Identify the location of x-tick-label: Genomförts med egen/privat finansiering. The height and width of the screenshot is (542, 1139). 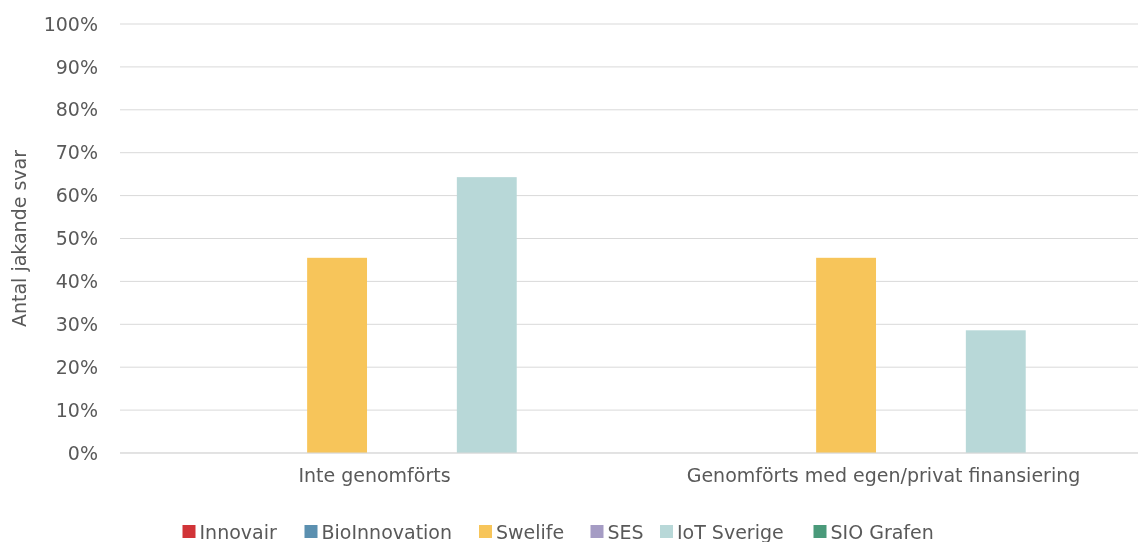
(883, 475).